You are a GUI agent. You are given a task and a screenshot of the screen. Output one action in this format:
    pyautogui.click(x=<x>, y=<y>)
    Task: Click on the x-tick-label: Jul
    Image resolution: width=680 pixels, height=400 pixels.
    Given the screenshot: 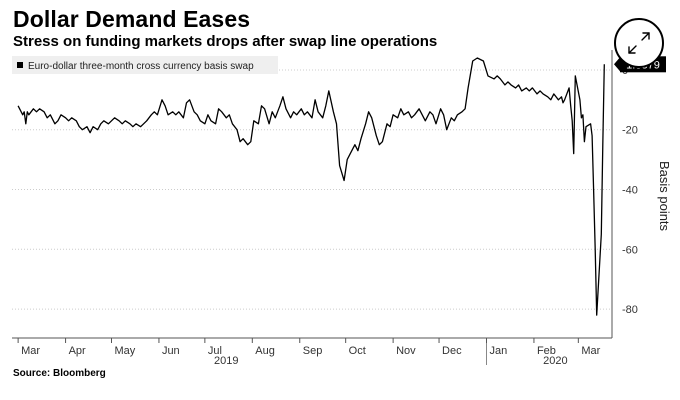 What is the action you would take?
    pyautogui.click(x=215, y=351)
    